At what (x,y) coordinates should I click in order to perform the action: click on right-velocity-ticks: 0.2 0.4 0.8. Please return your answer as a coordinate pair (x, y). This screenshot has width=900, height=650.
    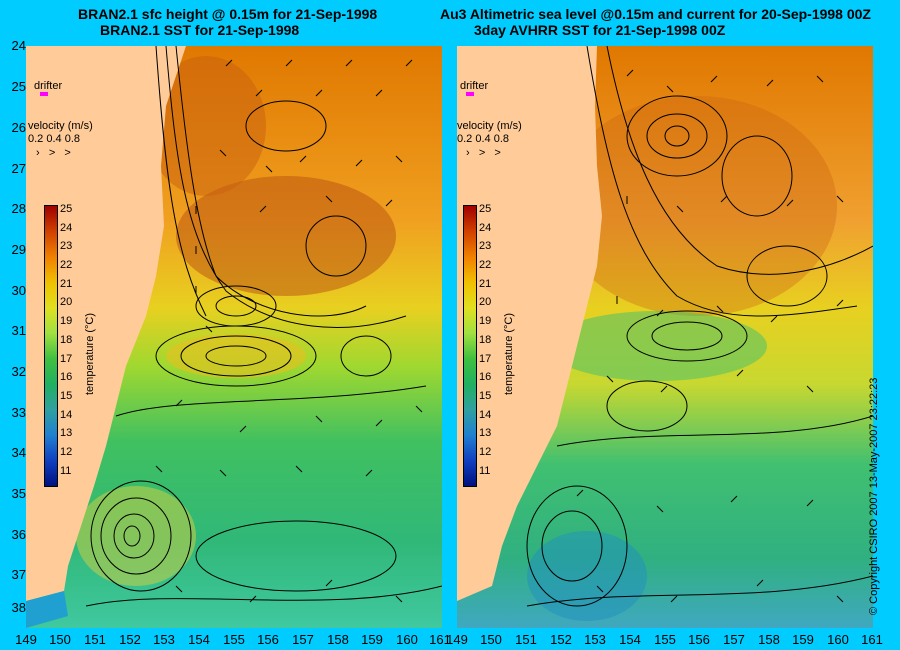
    Looking at the image, I should click on (483, 139).